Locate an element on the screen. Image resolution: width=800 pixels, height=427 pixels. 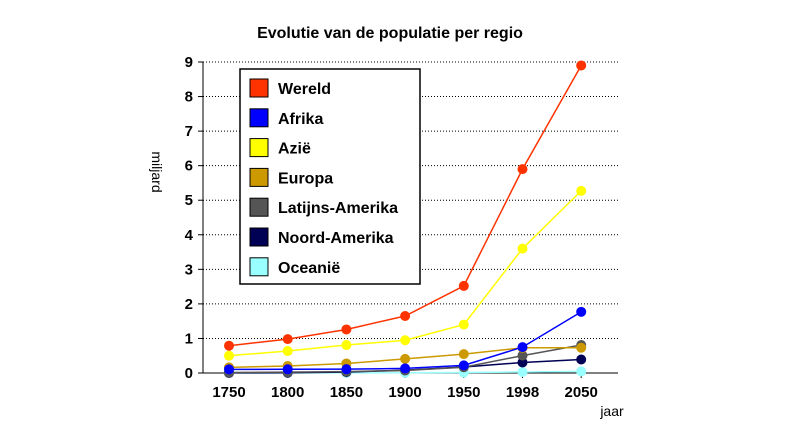
y-tick-label: 2 is located at coordinates (189, 304).